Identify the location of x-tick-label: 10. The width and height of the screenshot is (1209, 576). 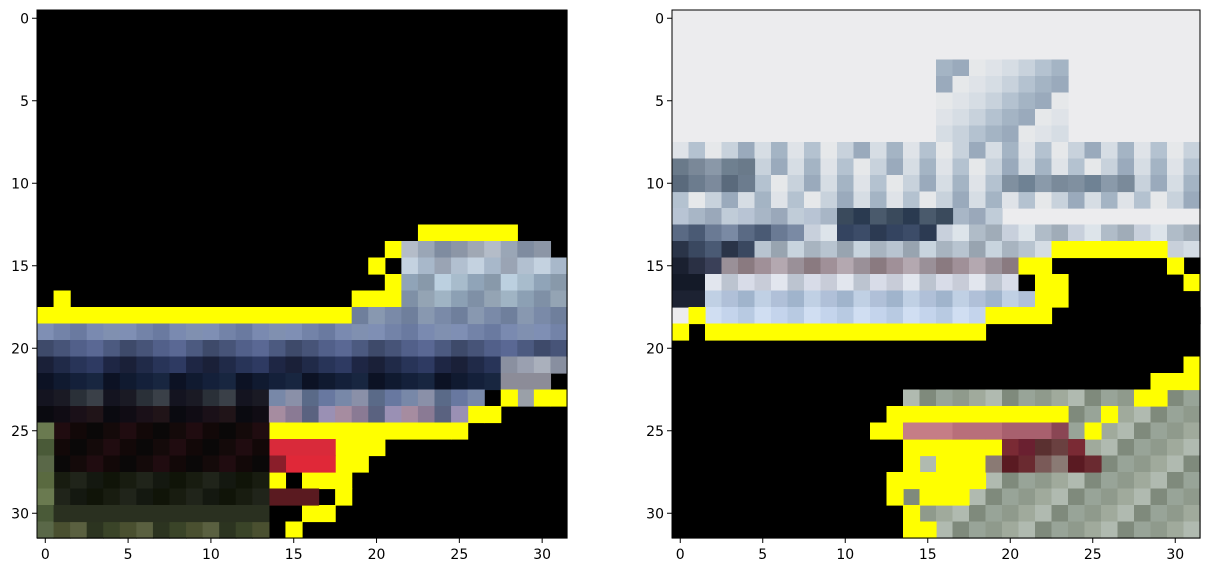
(211, 555).